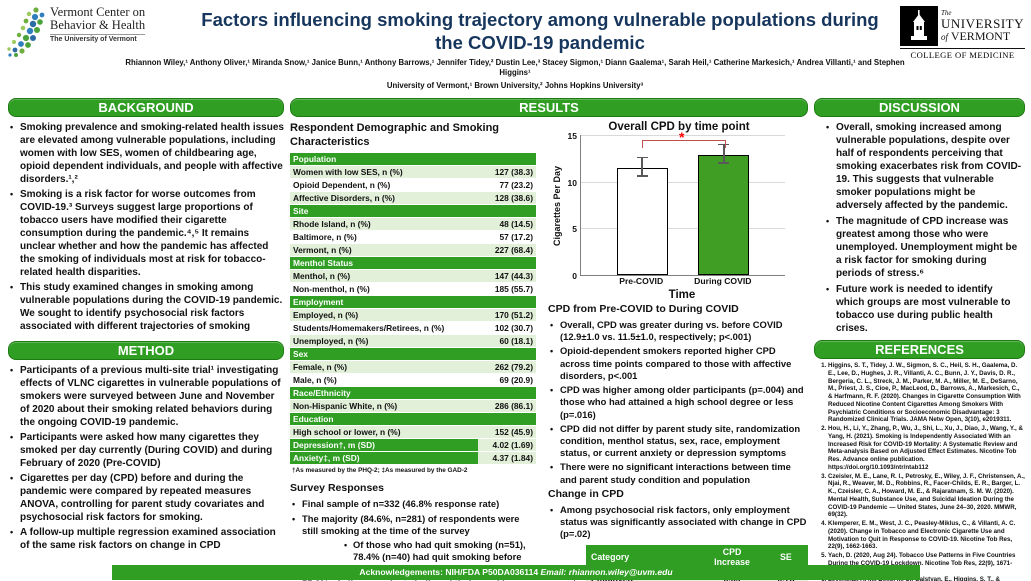  I want to click on background-header: BACKGROUND, so click(146, 107).